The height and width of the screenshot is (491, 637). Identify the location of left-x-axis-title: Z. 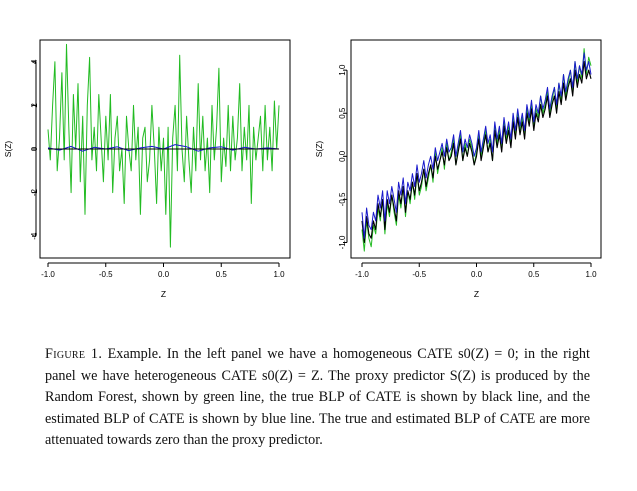
(163, 294).